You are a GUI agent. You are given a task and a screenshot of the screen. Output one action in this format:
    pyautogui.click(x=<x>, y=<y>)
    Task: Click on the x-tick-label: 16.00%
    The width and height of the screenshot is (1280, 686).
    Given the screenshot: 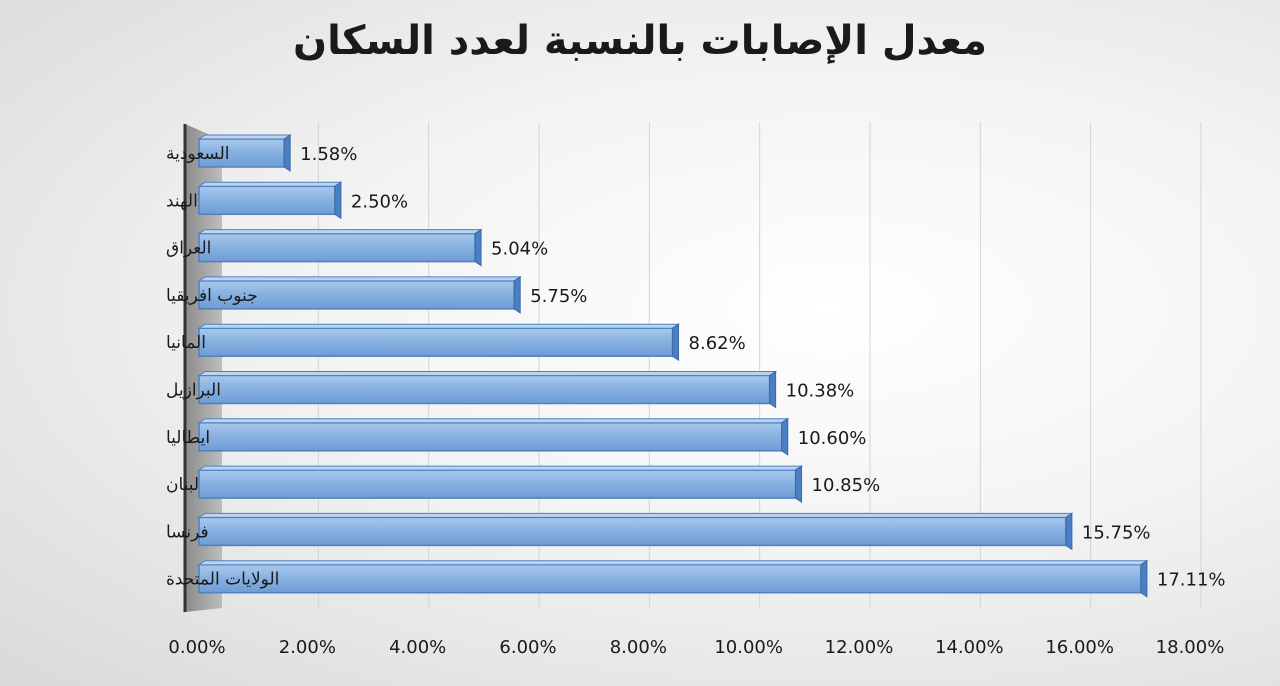 What is the action you would take?
    pyautogui.click(x=1079, y=647)
    